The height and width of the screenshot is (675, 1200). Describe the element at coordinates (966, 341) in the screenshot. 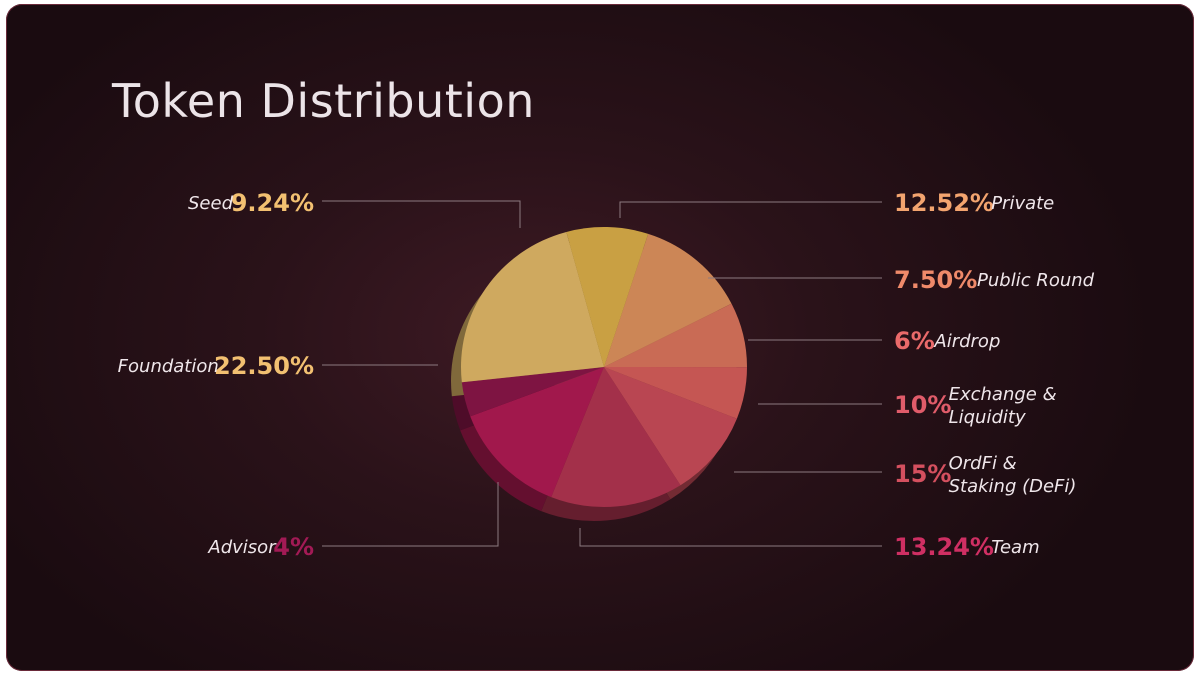

I see `callout-name-airdrop: Airdrop` at that location.